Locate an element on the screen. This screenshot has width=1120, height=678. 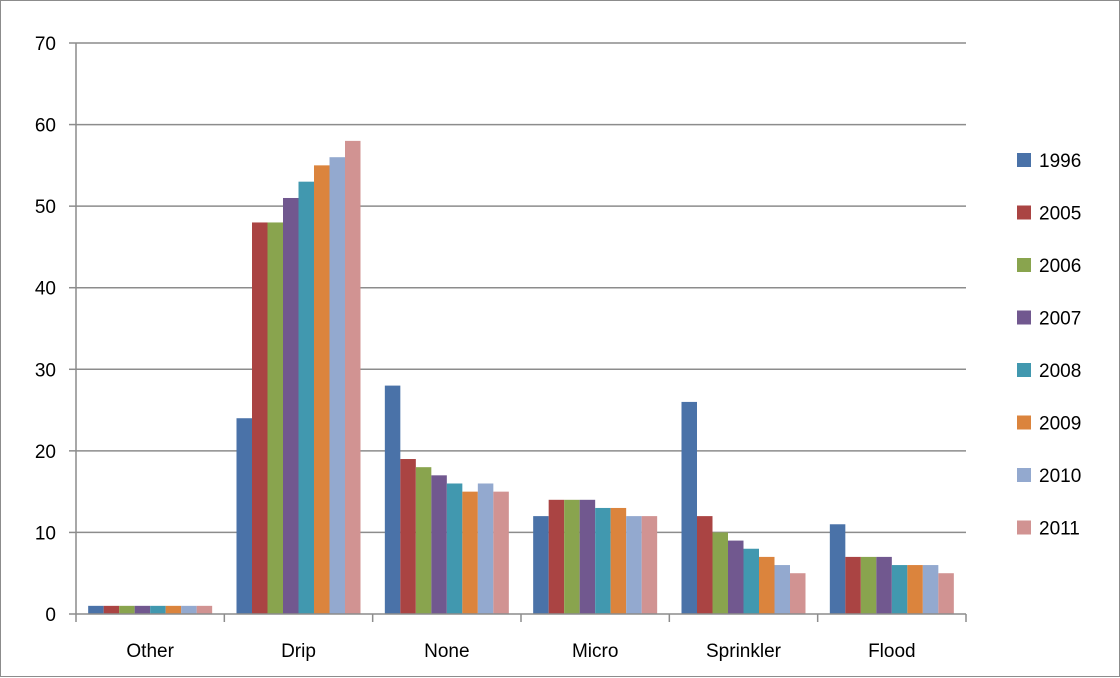
legend-swatch-2007 is located at coordinates (1024, 317).